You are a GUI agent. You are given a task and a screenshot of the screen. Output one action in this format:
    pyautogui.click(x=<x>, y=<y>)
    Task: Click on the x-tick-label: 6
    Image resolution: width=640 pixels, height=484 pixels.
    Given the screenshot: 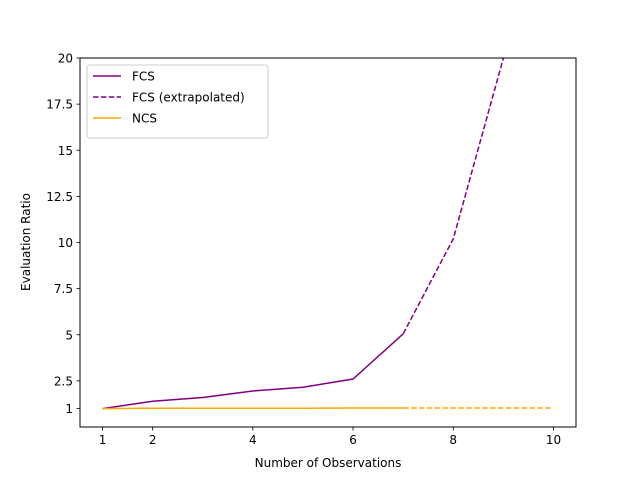 What is the action you would take?
    pyautogui.click(x=353, y=440)
    